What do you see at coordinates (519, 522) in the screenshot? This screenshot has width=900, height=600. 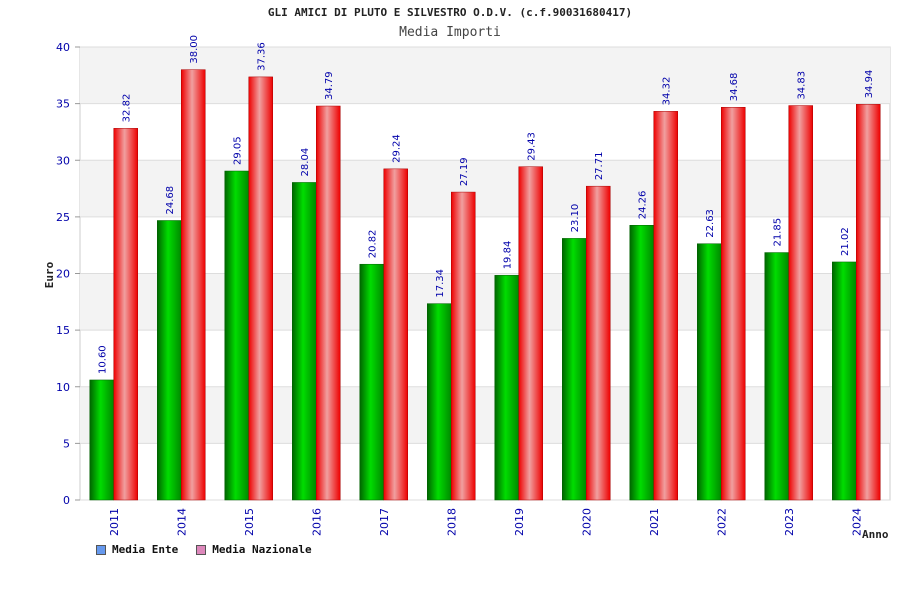 I see `x-tick-label: 2019` at bounding box center [519, 522].